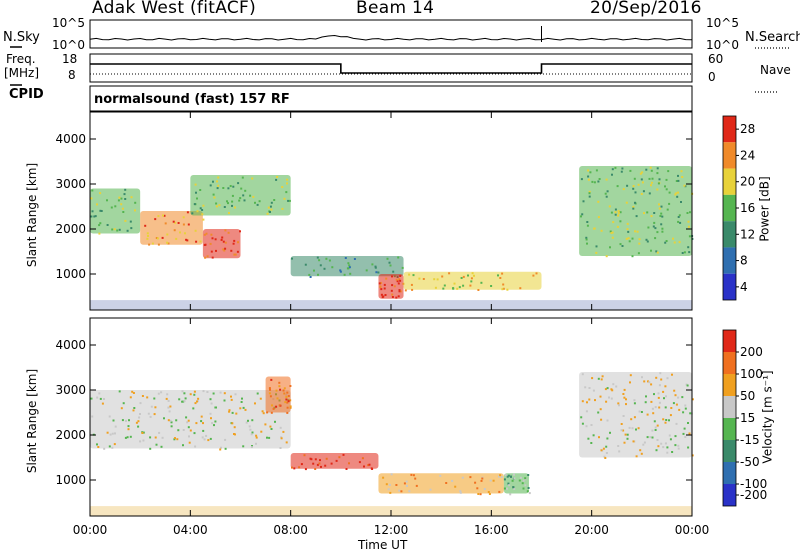 The width and height of the screenshot is (800, 554). I want to click on velocity-colorbar-tick-label: -200, so click(753, 495).